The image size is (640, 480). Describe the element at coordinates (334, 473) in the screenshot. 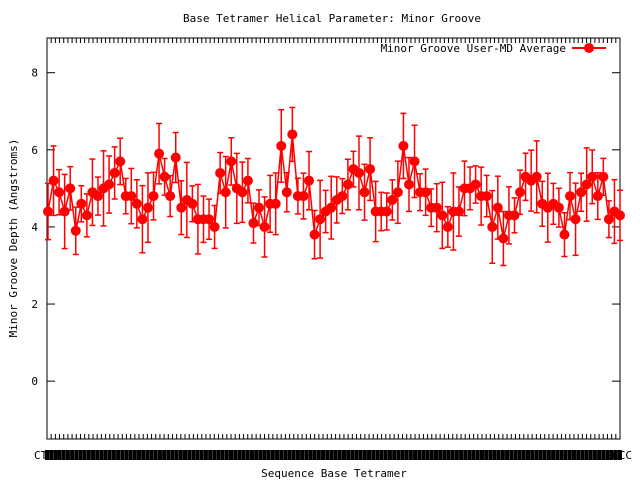

I see `x-axis-label: Sequence Base Tetramer` at that location.